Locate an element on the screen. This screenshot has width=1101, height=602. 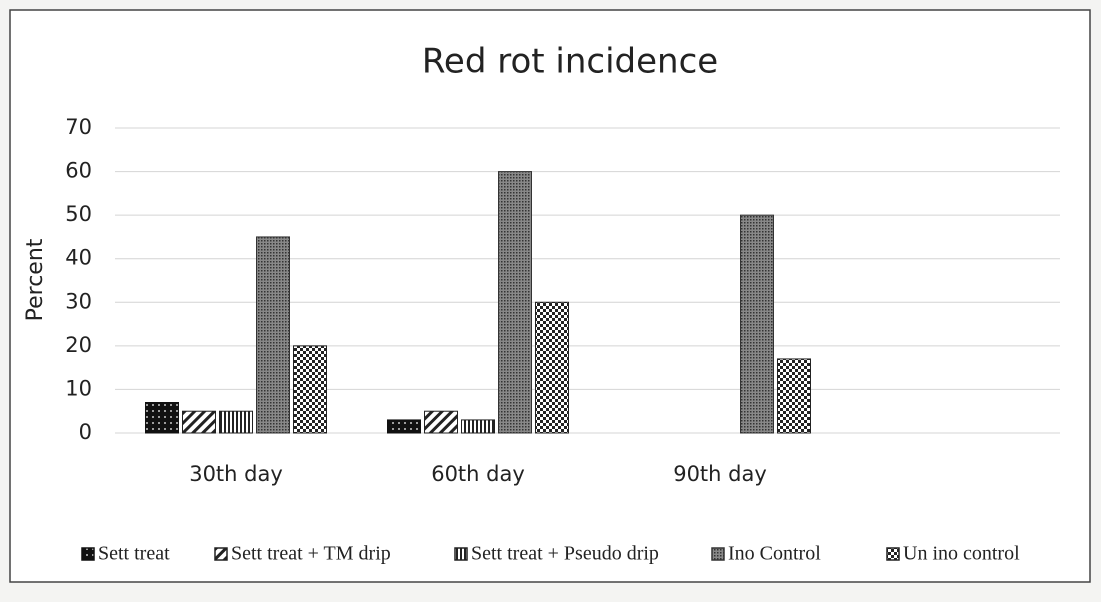
y-tick-label: 40 is located at coordinates (78, 258).